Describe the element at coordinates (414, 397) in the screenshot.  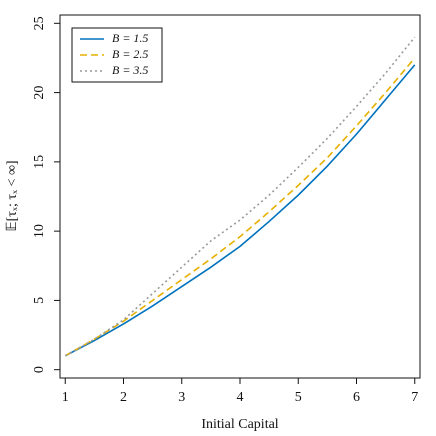
I see `x-tick-label: 7` at that location.